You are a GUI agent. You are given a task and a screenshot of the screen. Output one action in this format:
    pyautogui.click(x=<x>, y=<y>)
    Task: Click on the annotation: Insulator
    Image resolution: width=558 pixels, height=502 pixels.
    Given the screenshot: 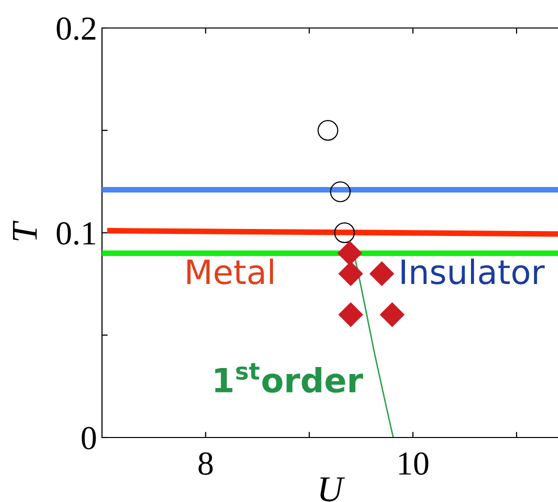 What is the action you would take?
    pyautogui.click(x=473, y=271)
    